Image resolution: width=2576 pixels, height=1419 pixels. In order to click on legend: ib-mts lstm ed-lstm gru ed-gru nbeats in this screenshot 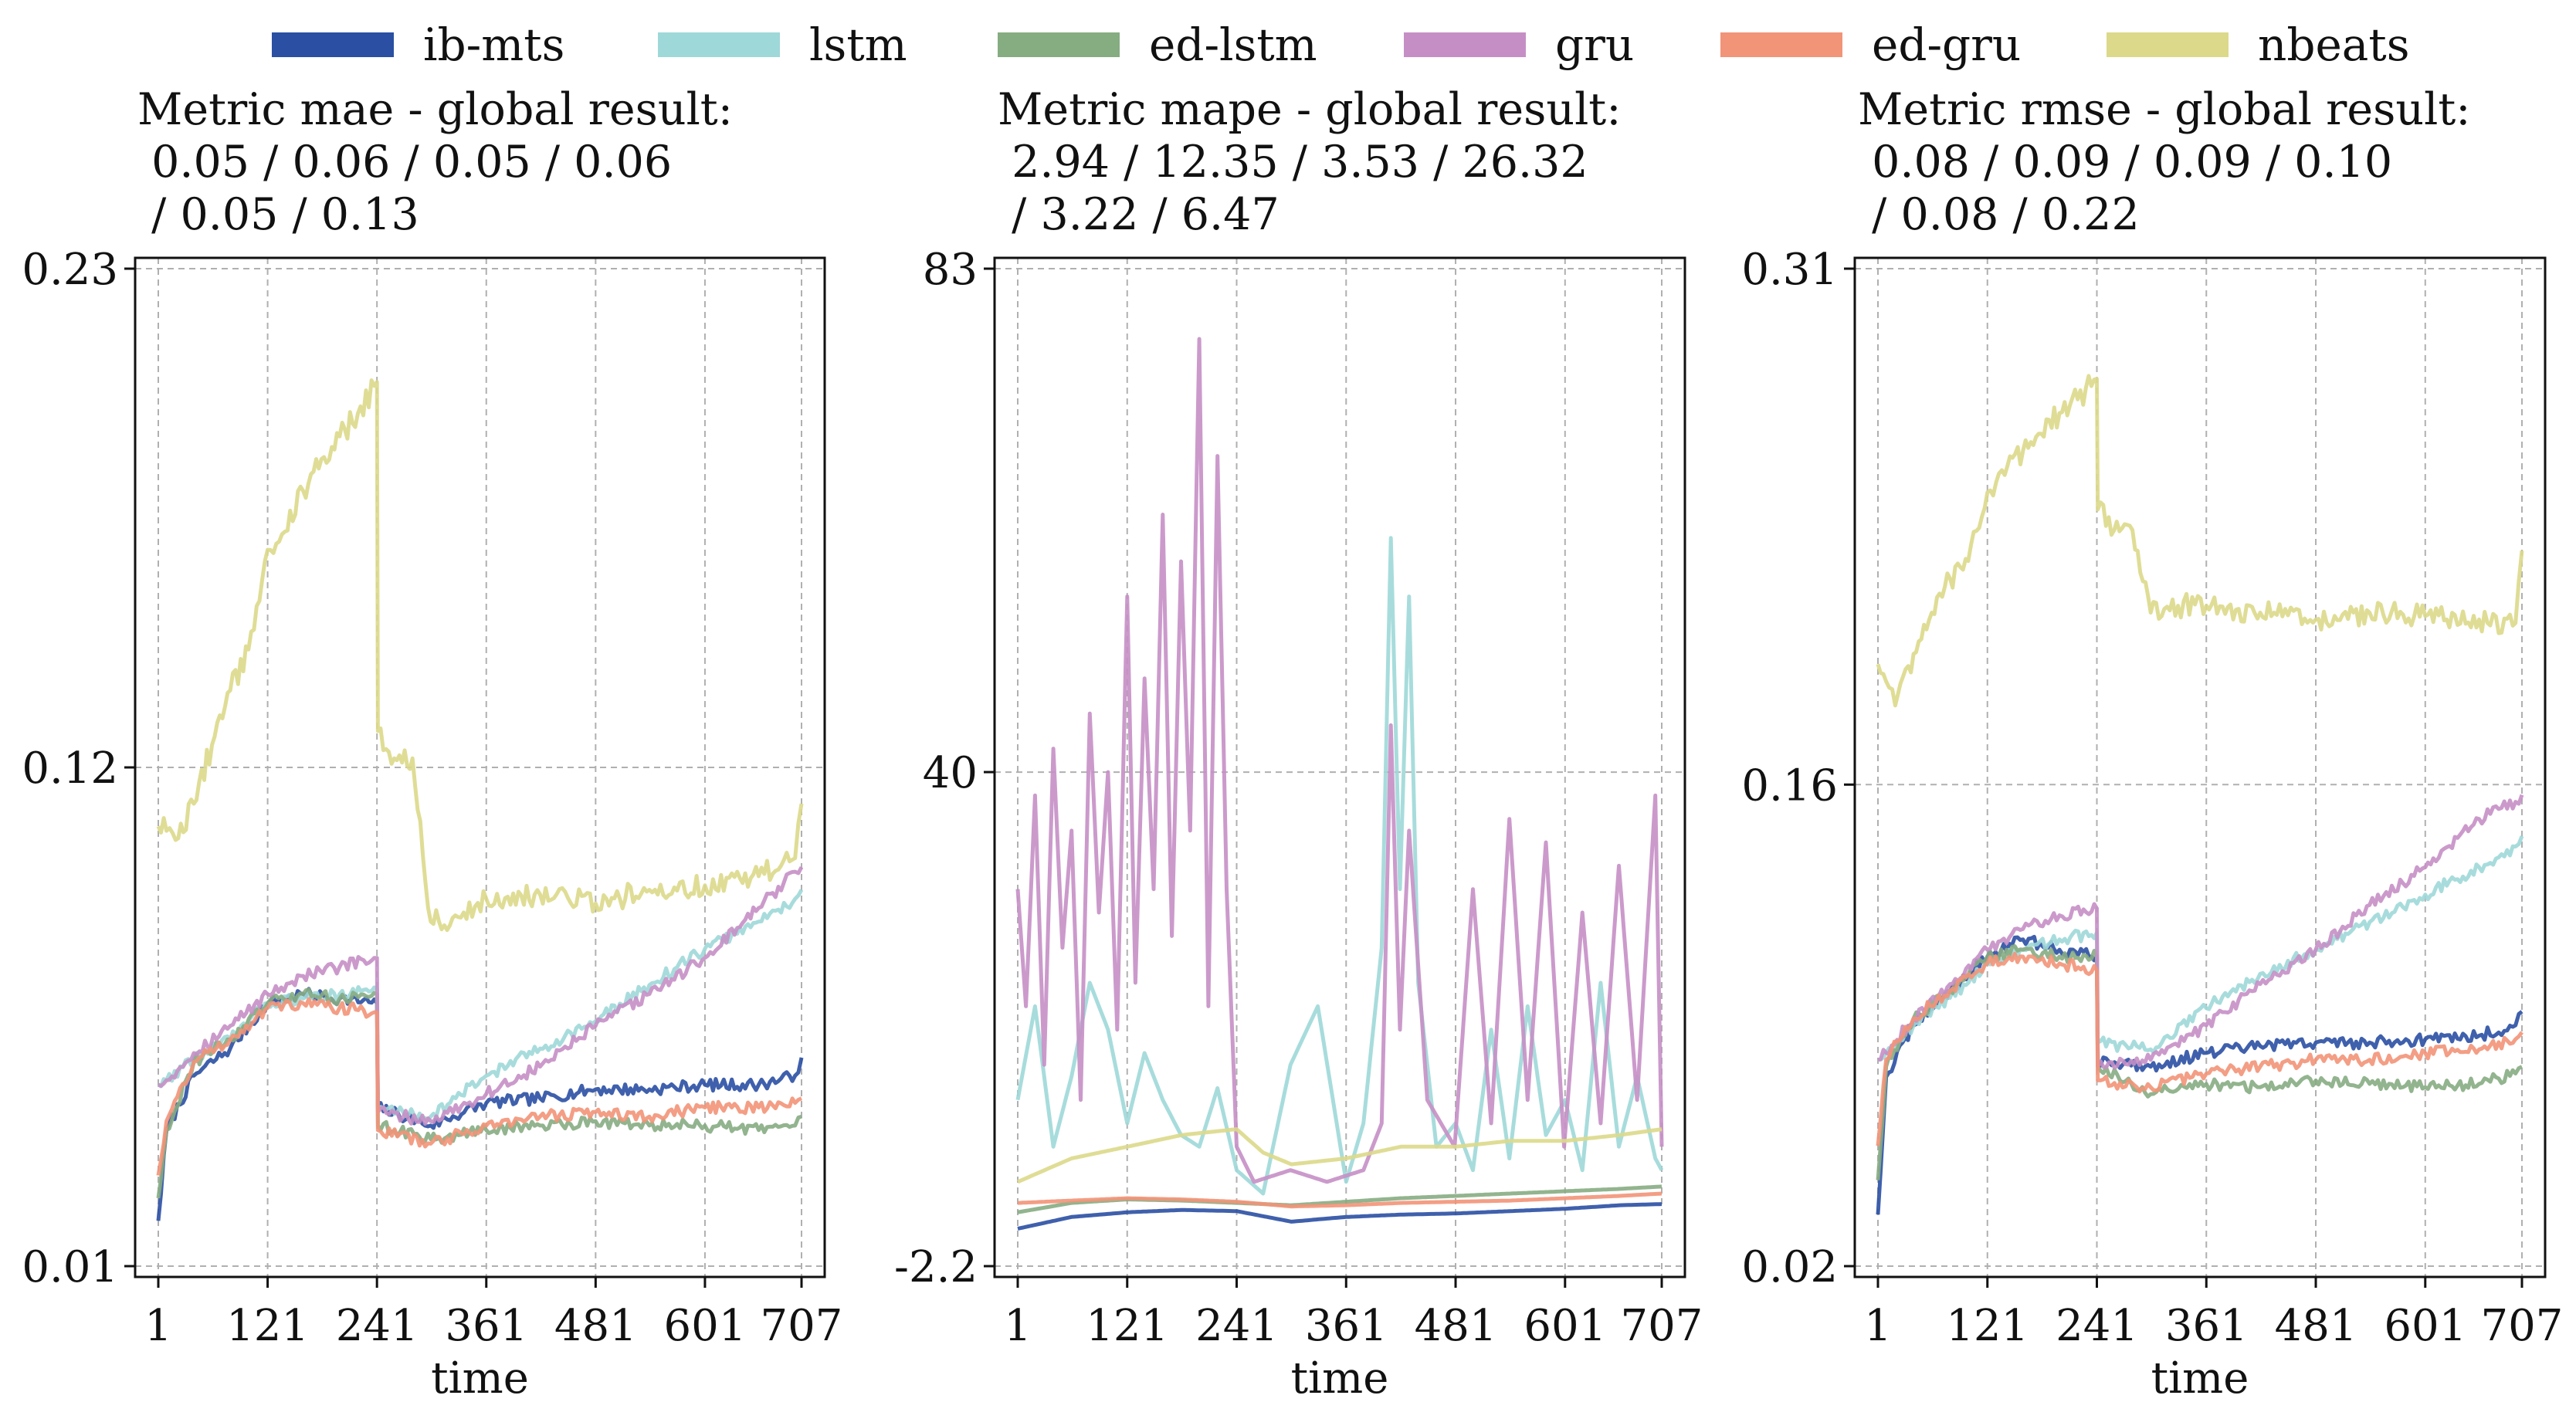, I will do `click(1288, 45)`.